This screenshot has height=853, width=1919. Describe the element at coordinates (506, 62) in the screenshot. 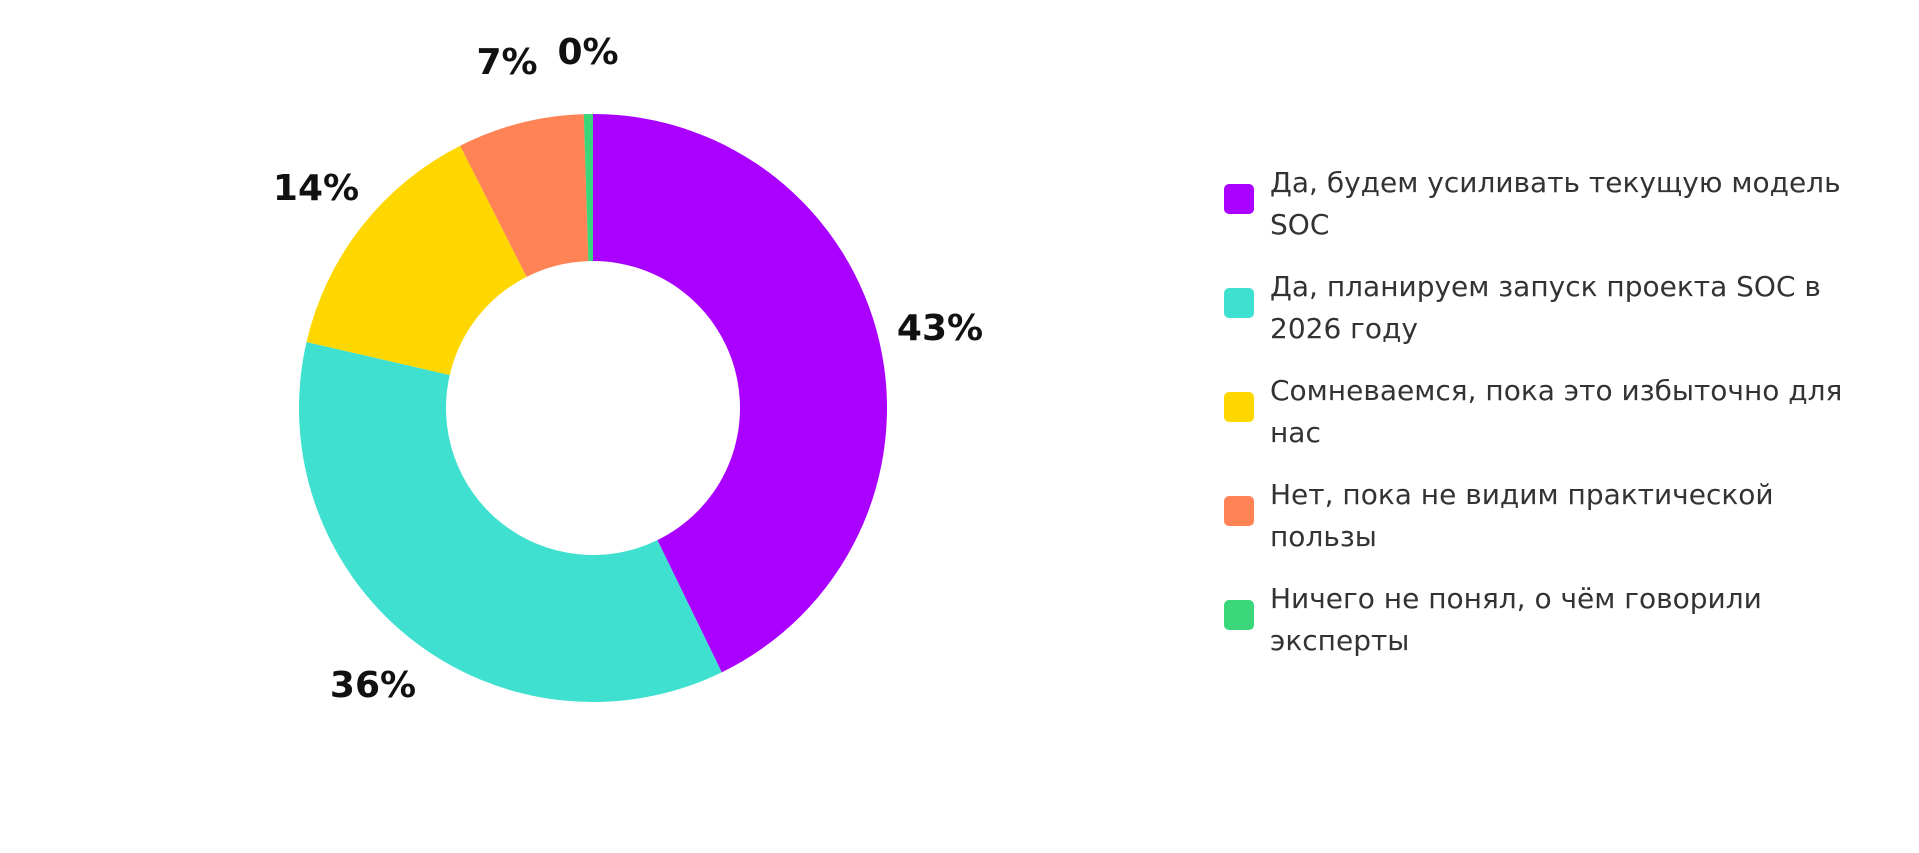

I see `data-label-4: 7%` at that location.